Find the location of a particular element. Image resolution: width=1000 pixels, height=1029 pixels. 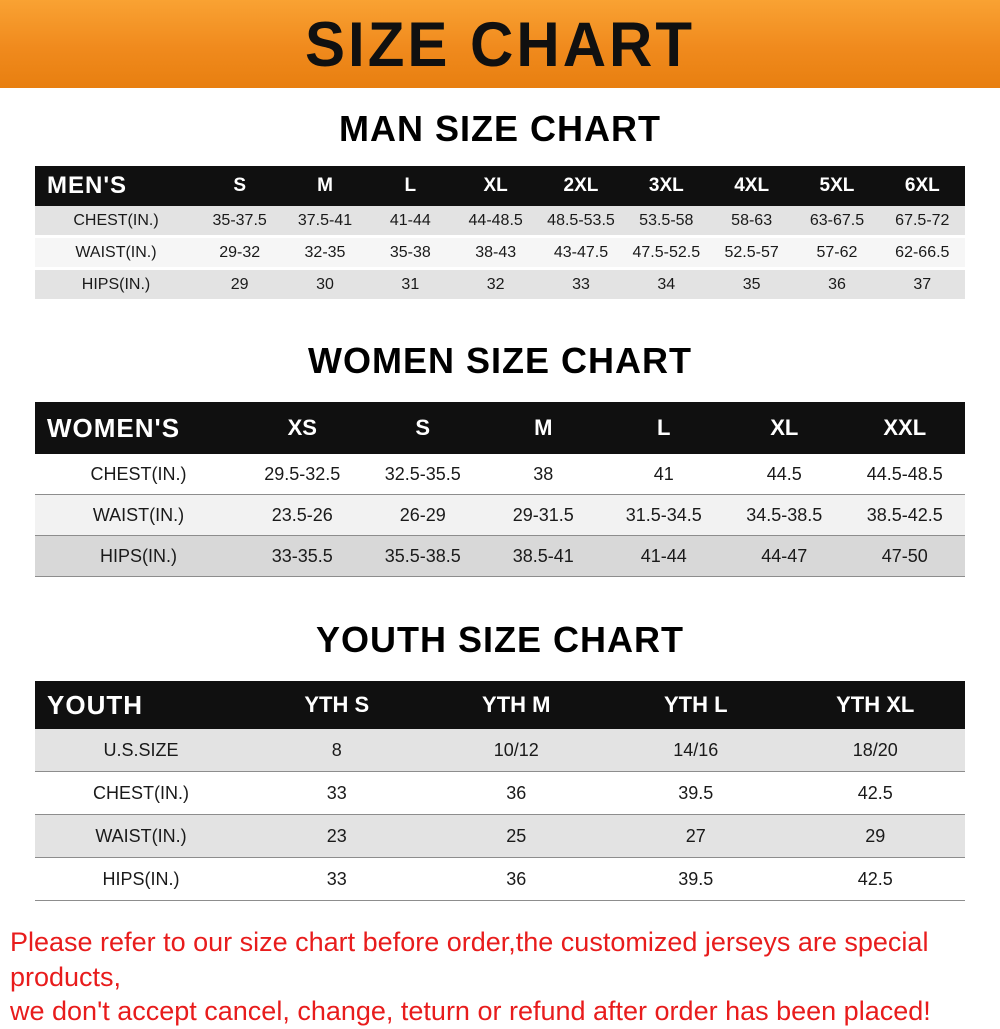

table-header-row: WOMEN'S XS S M L XL XXL is located at coordinates (500, 428).